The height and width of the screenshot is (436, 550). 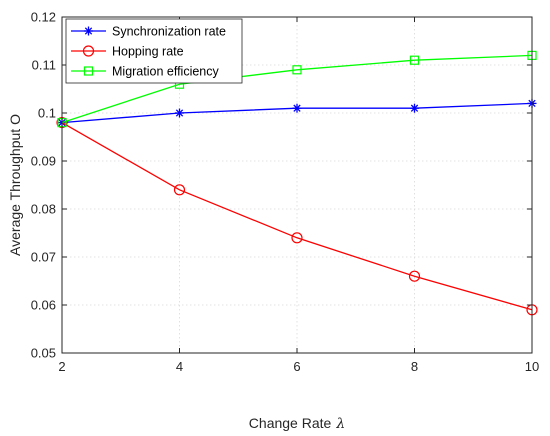 I want to click on x-tick-label-4: 10, so click(x=532, y=366).